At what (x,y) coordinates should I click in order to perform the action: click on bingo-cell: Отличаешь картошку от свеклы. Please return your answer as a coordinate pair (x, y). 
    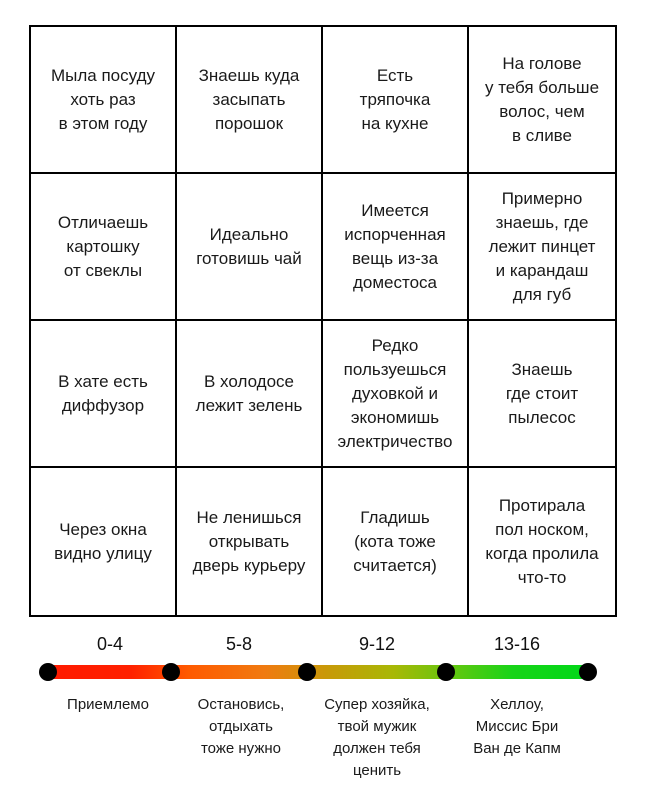
    Looking at the image, I should click on (104, 247).